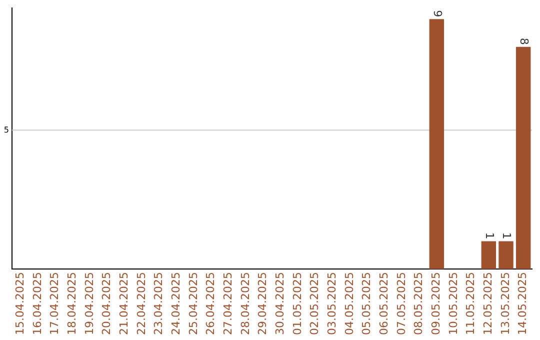 The image size is (540, 340). What do you see at coordinates (523, 304) in the screenshot?
I see `x-tick-label: 14.05.2025` at bounding box center [523, 304].